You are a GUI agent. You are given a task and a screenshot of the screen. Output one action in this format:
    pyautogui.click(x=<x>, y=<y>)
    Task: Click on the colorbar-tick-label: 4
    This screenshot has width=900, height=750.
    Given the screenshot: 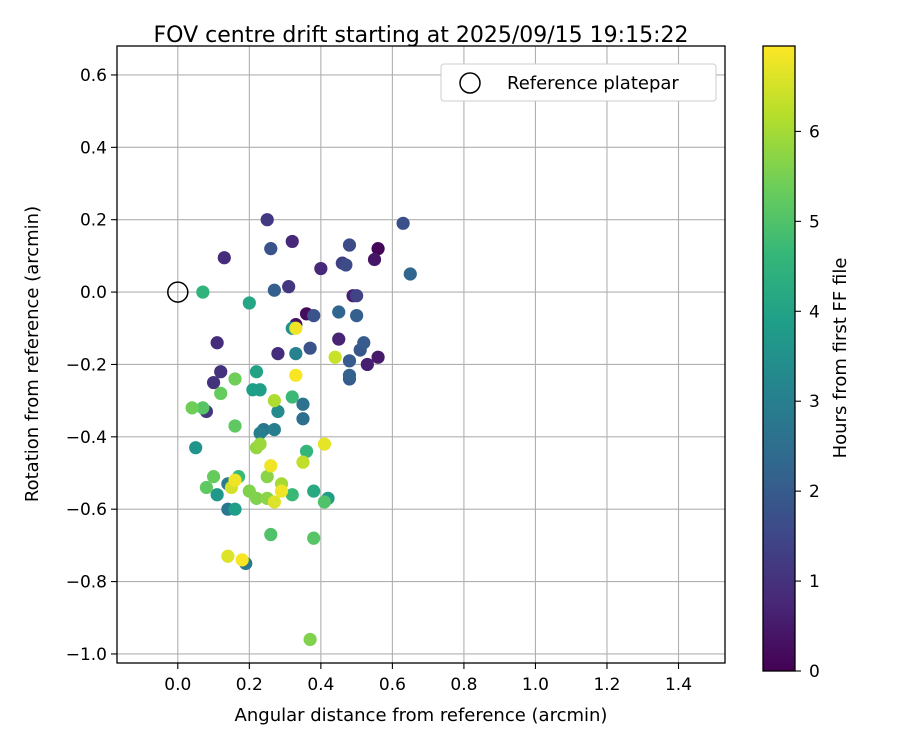 What is the action you would take?
    pyautogui.click(x=814, y=312)
    